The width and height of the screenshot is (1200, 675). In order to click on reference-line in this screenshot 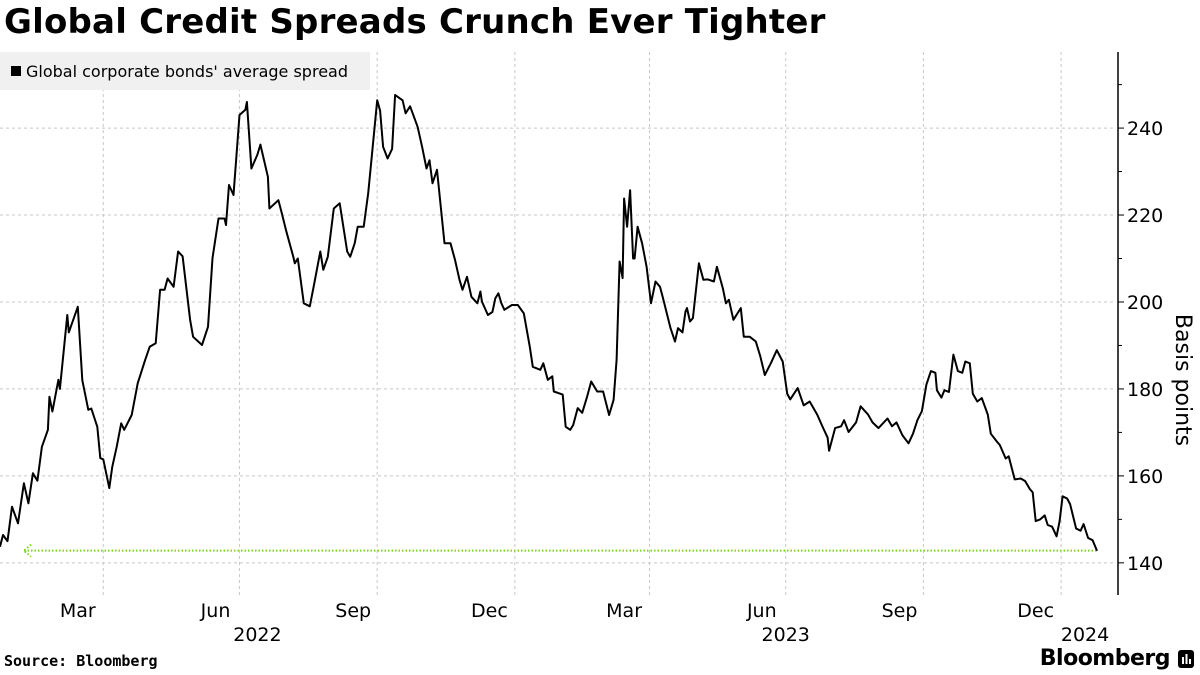, I will do `click(560, 550)`.